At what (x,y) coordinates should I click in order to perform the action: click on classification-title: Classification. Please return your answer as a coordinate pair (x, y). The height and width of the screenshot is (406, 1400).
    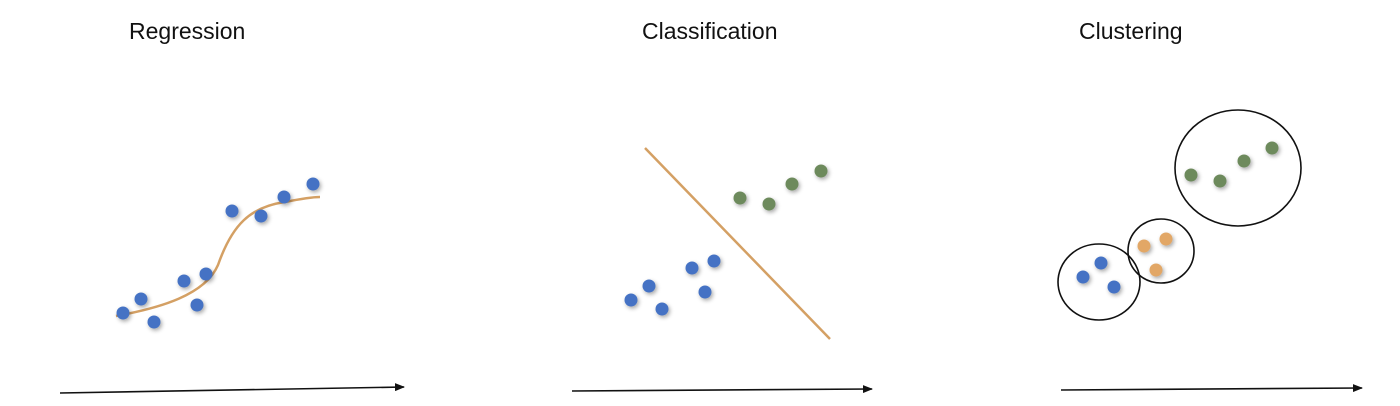
    Looking at the image, I should click on (710, 31).